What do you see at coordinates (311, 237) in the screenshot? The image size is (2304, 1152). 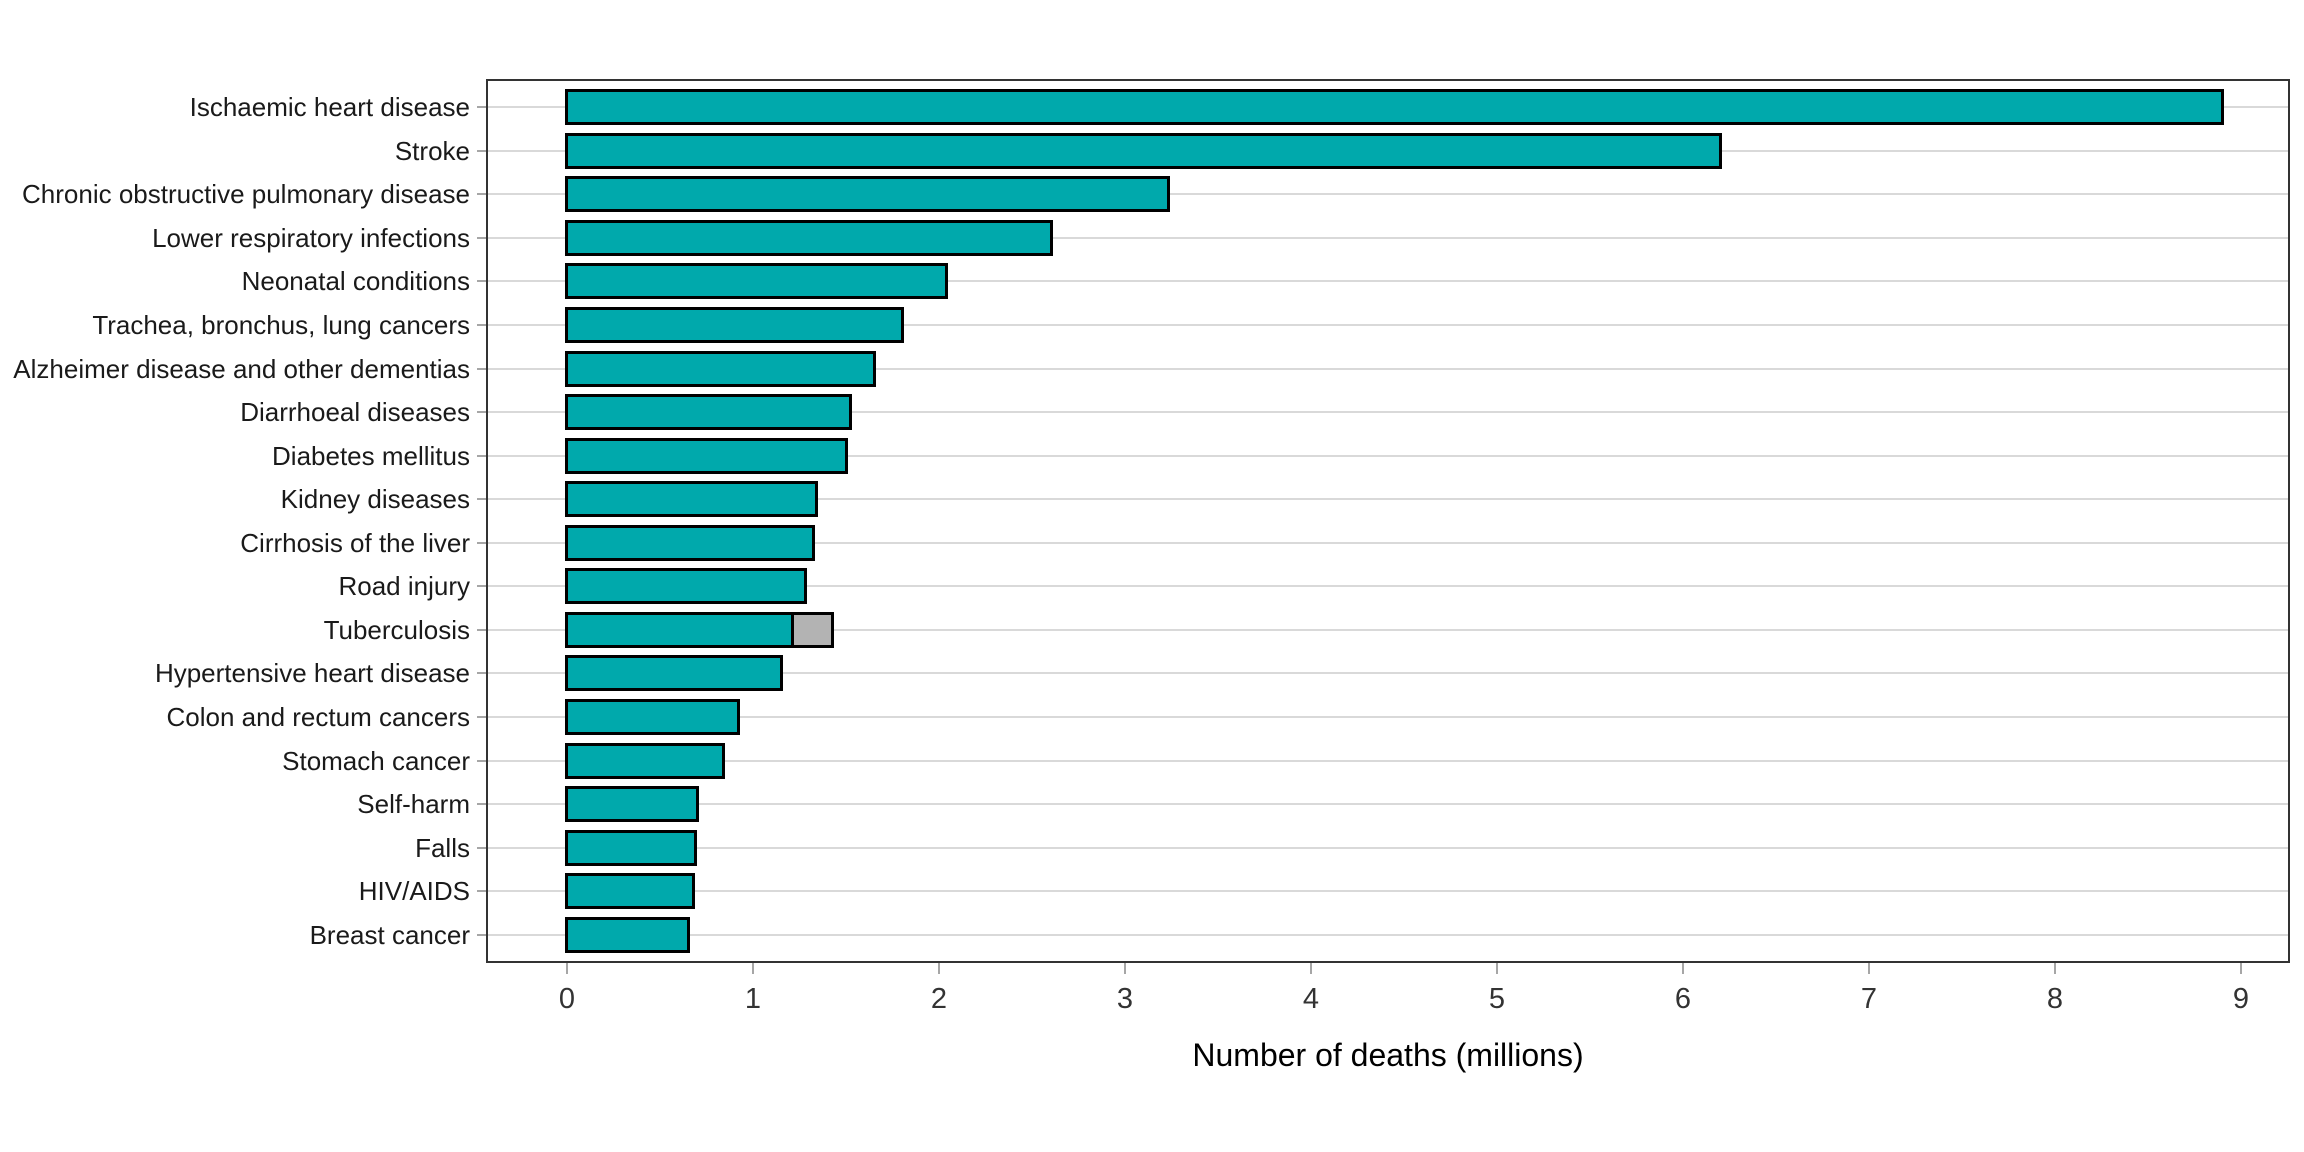 I see `category-label: Lower respiratory infections` at bounding box center [311, 237].